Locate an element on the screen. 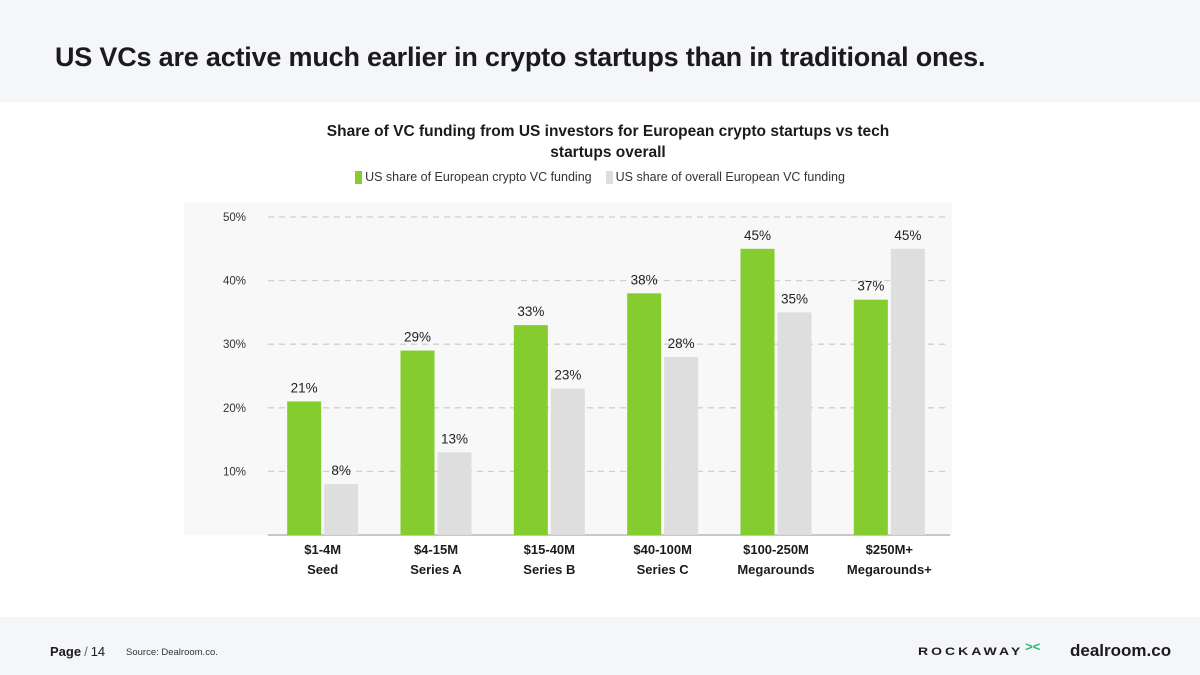 This screenshot has width=1200, height=675. x-tick-label: $100-250M is located at coordinates (776, 549).